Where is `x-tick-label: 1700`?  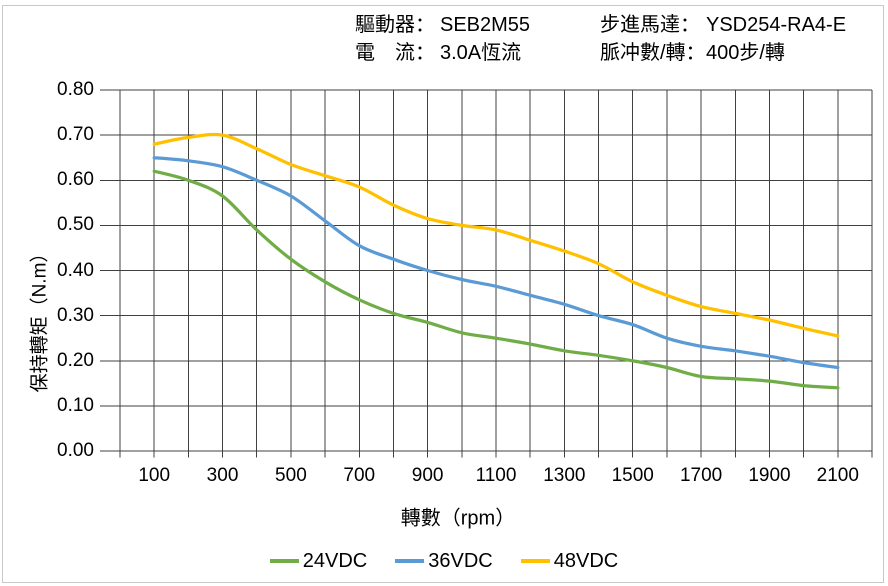 x-tick-label: 1700 is located at coordinates (701, 475).